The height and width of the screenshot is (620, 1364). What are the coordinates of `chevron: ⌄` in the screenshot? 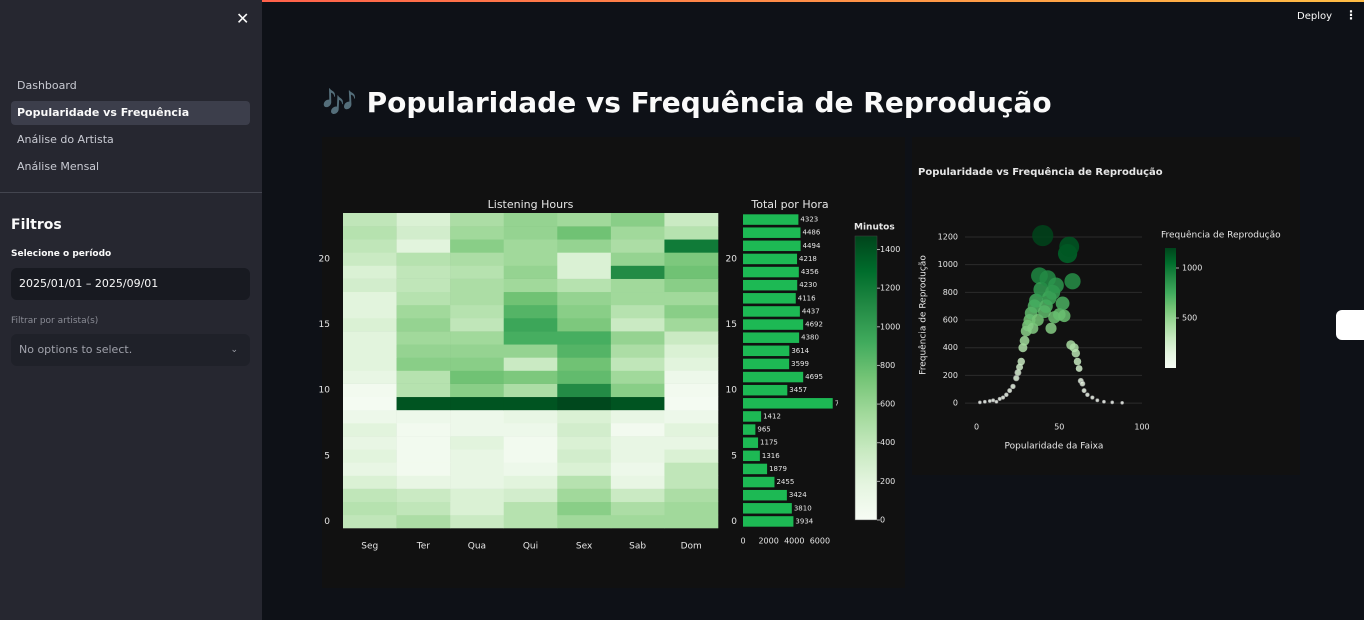 It's located at (234, 350).